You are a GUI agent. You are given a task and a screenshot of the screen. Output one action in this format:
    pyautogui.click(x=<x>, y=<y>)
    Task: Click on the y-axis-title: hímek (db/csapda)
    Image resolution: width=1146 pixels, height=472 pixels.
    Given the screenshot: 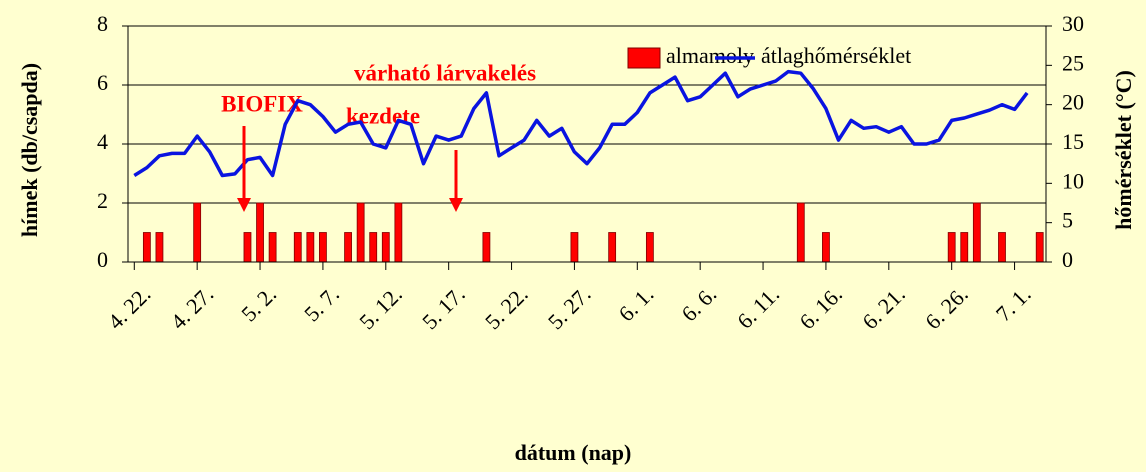 What is the action you would take?
    pyautogui.click(x=29, y=150)
    